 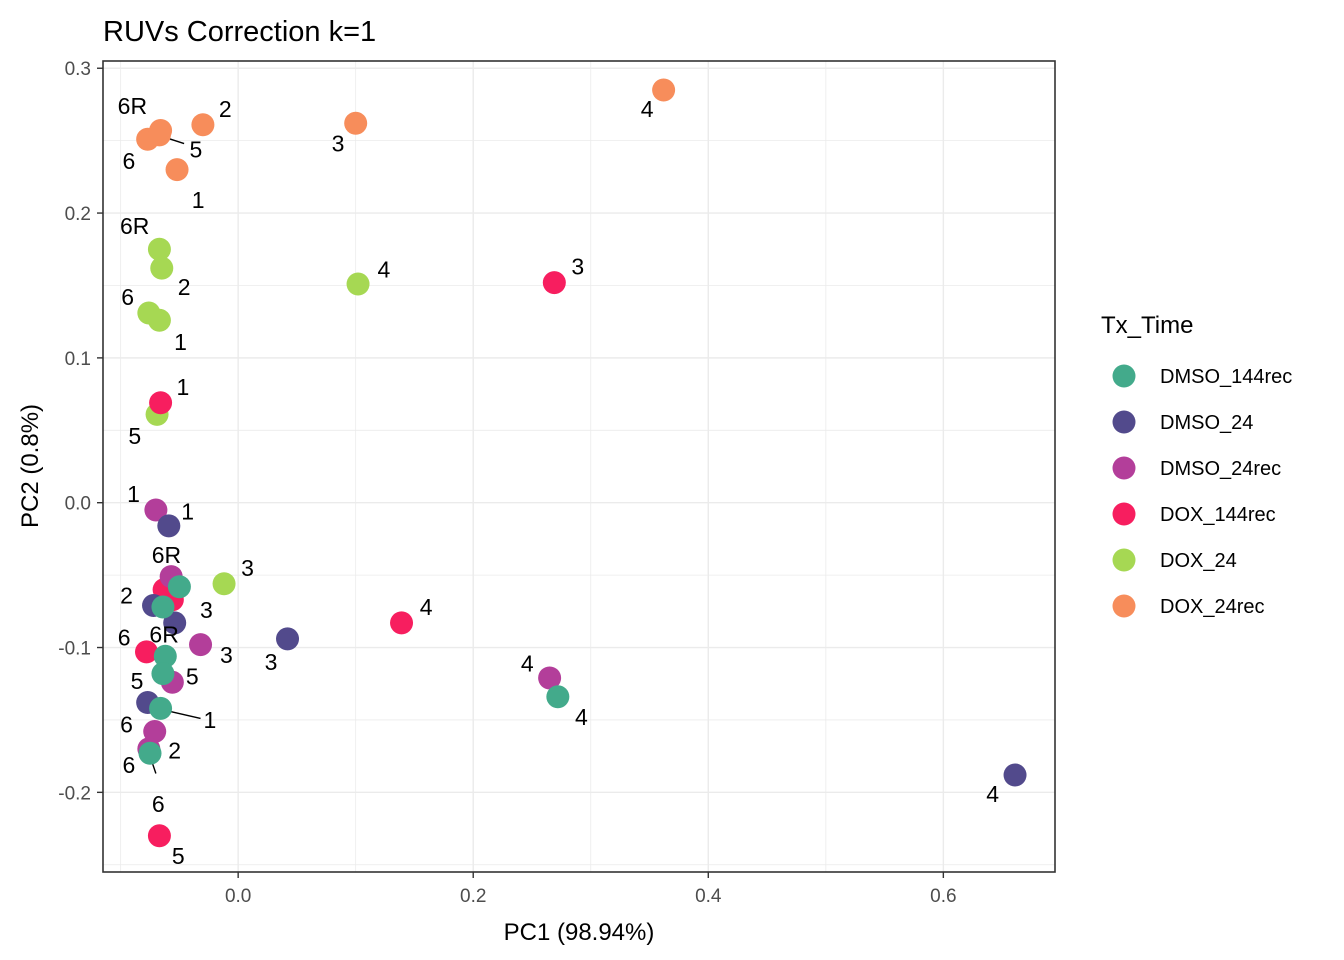 What do you see at coordinates (74, 649) in the screenshot?
I see `y-tick-label: -0.1` at bounding box center [74, 649].